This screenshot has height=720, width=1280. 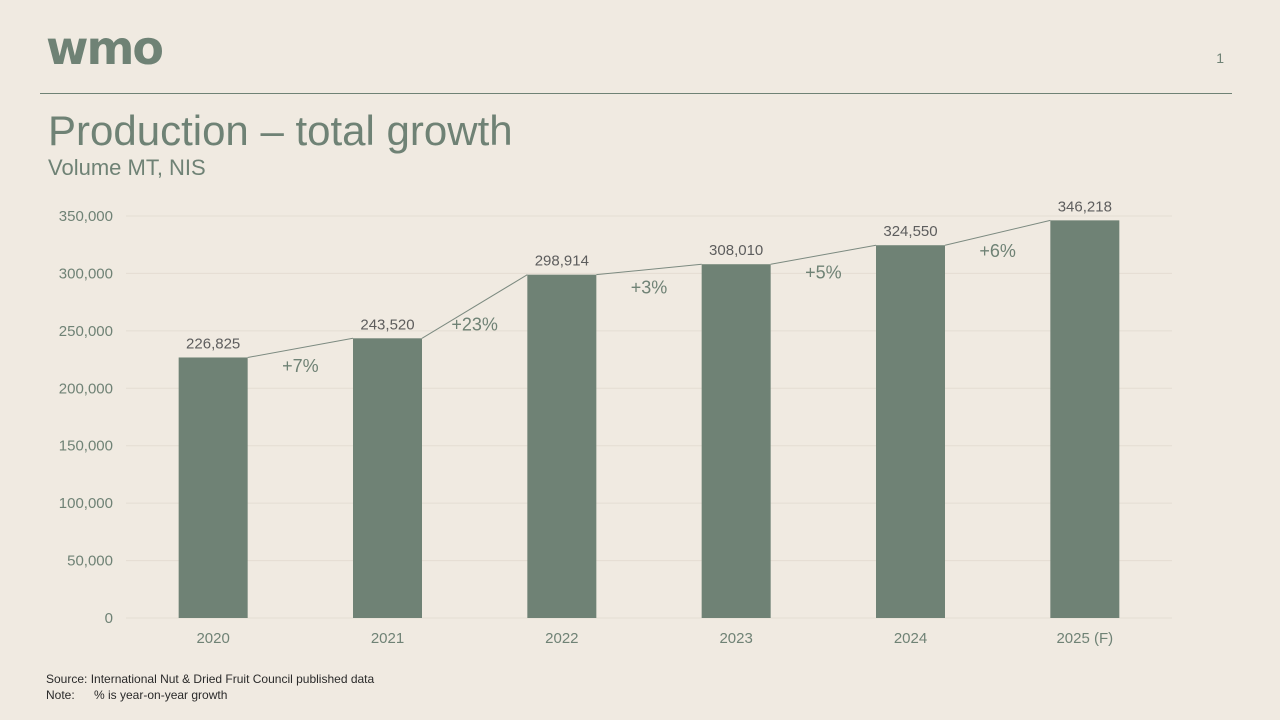 What do you see at coordinates (280, 130) in the screenshot?
I see `slide-title: Production – total growth` at bounding box center [280, 130].